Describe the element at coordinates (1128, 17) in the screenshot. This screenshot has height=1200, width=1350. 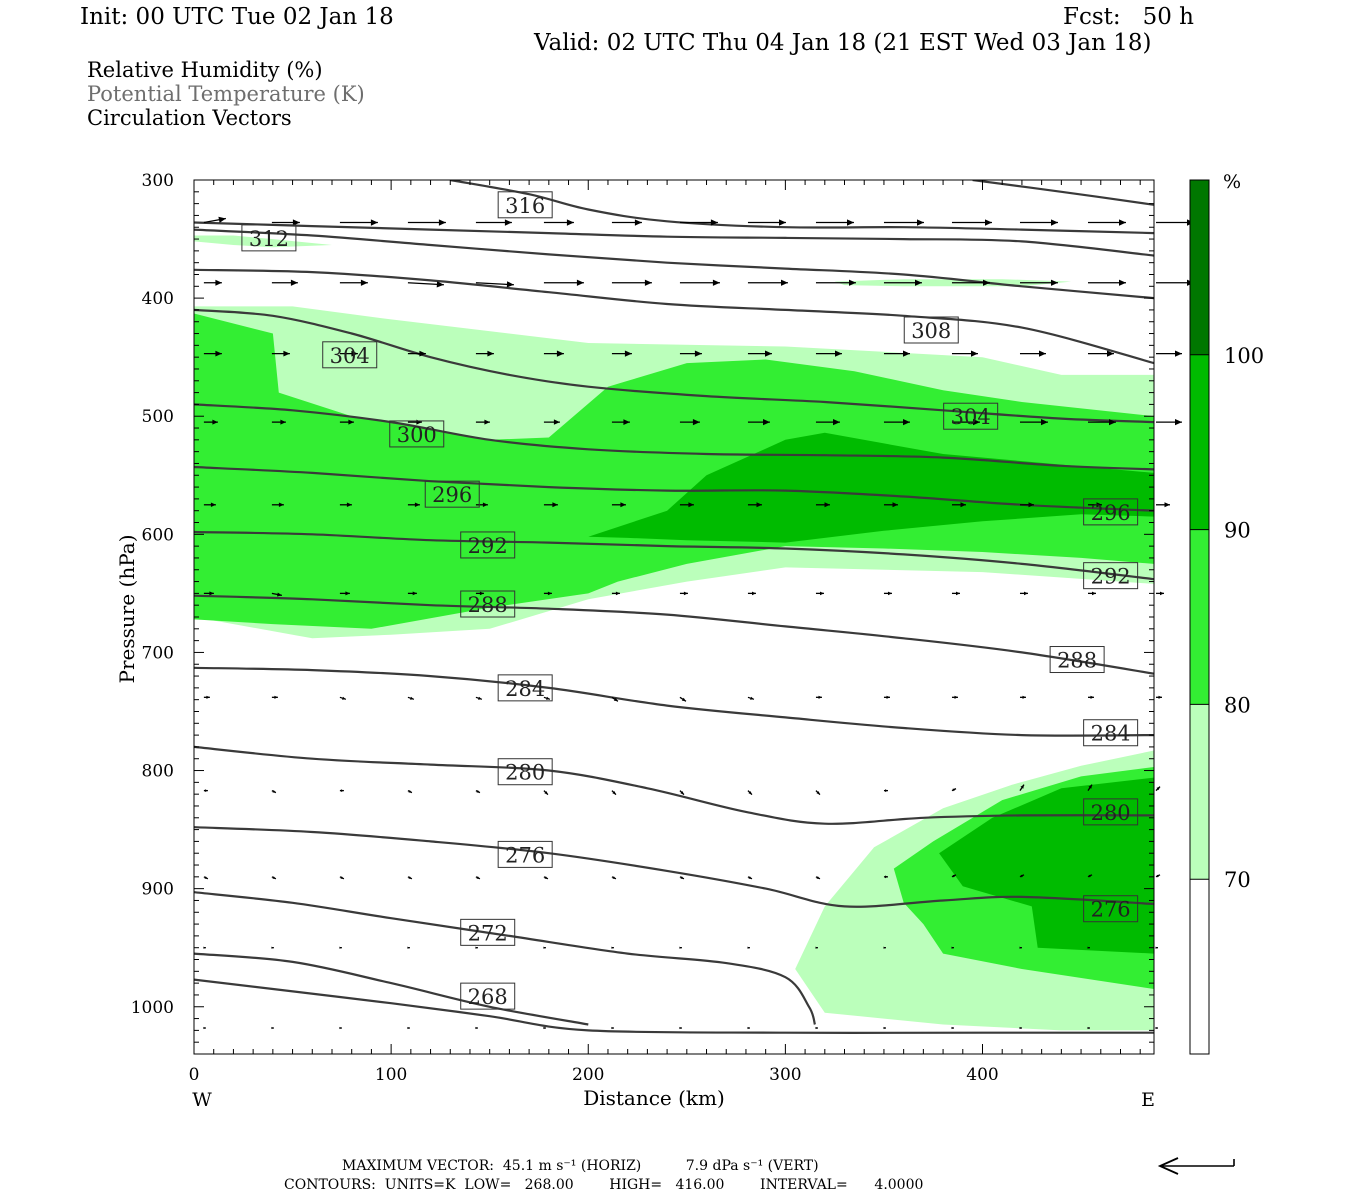
I see `forecast-hour: Fcst: 50 h` at that location.